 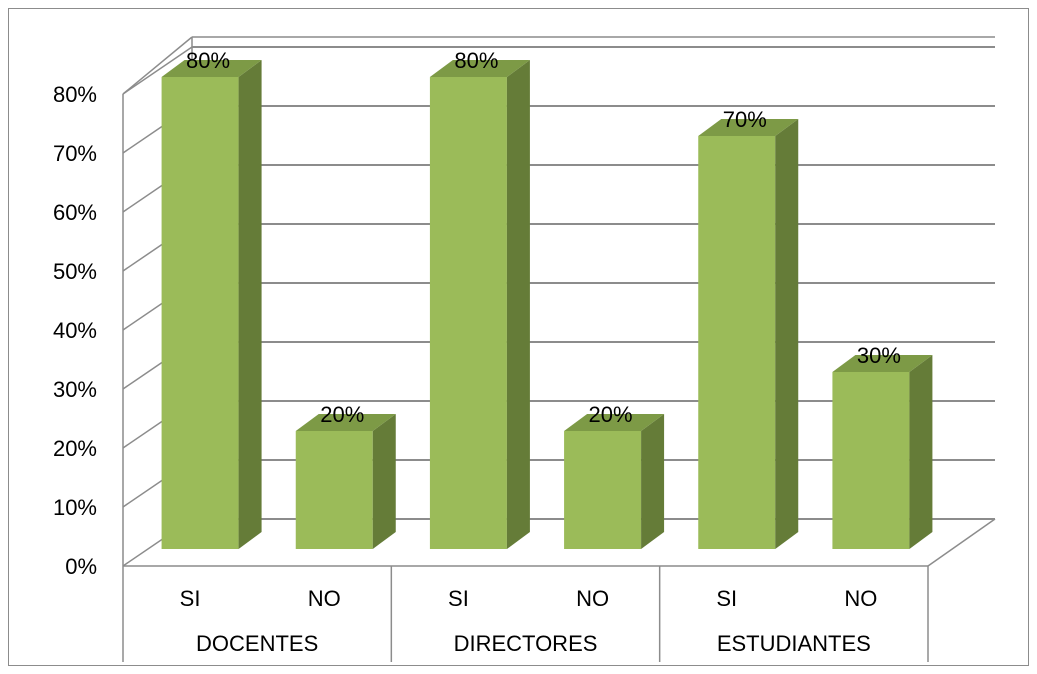 What do you see at coordinates (75, 330) in the screenshot?
I see `y-tick-label: 40%` at bounding box center [75, 330].